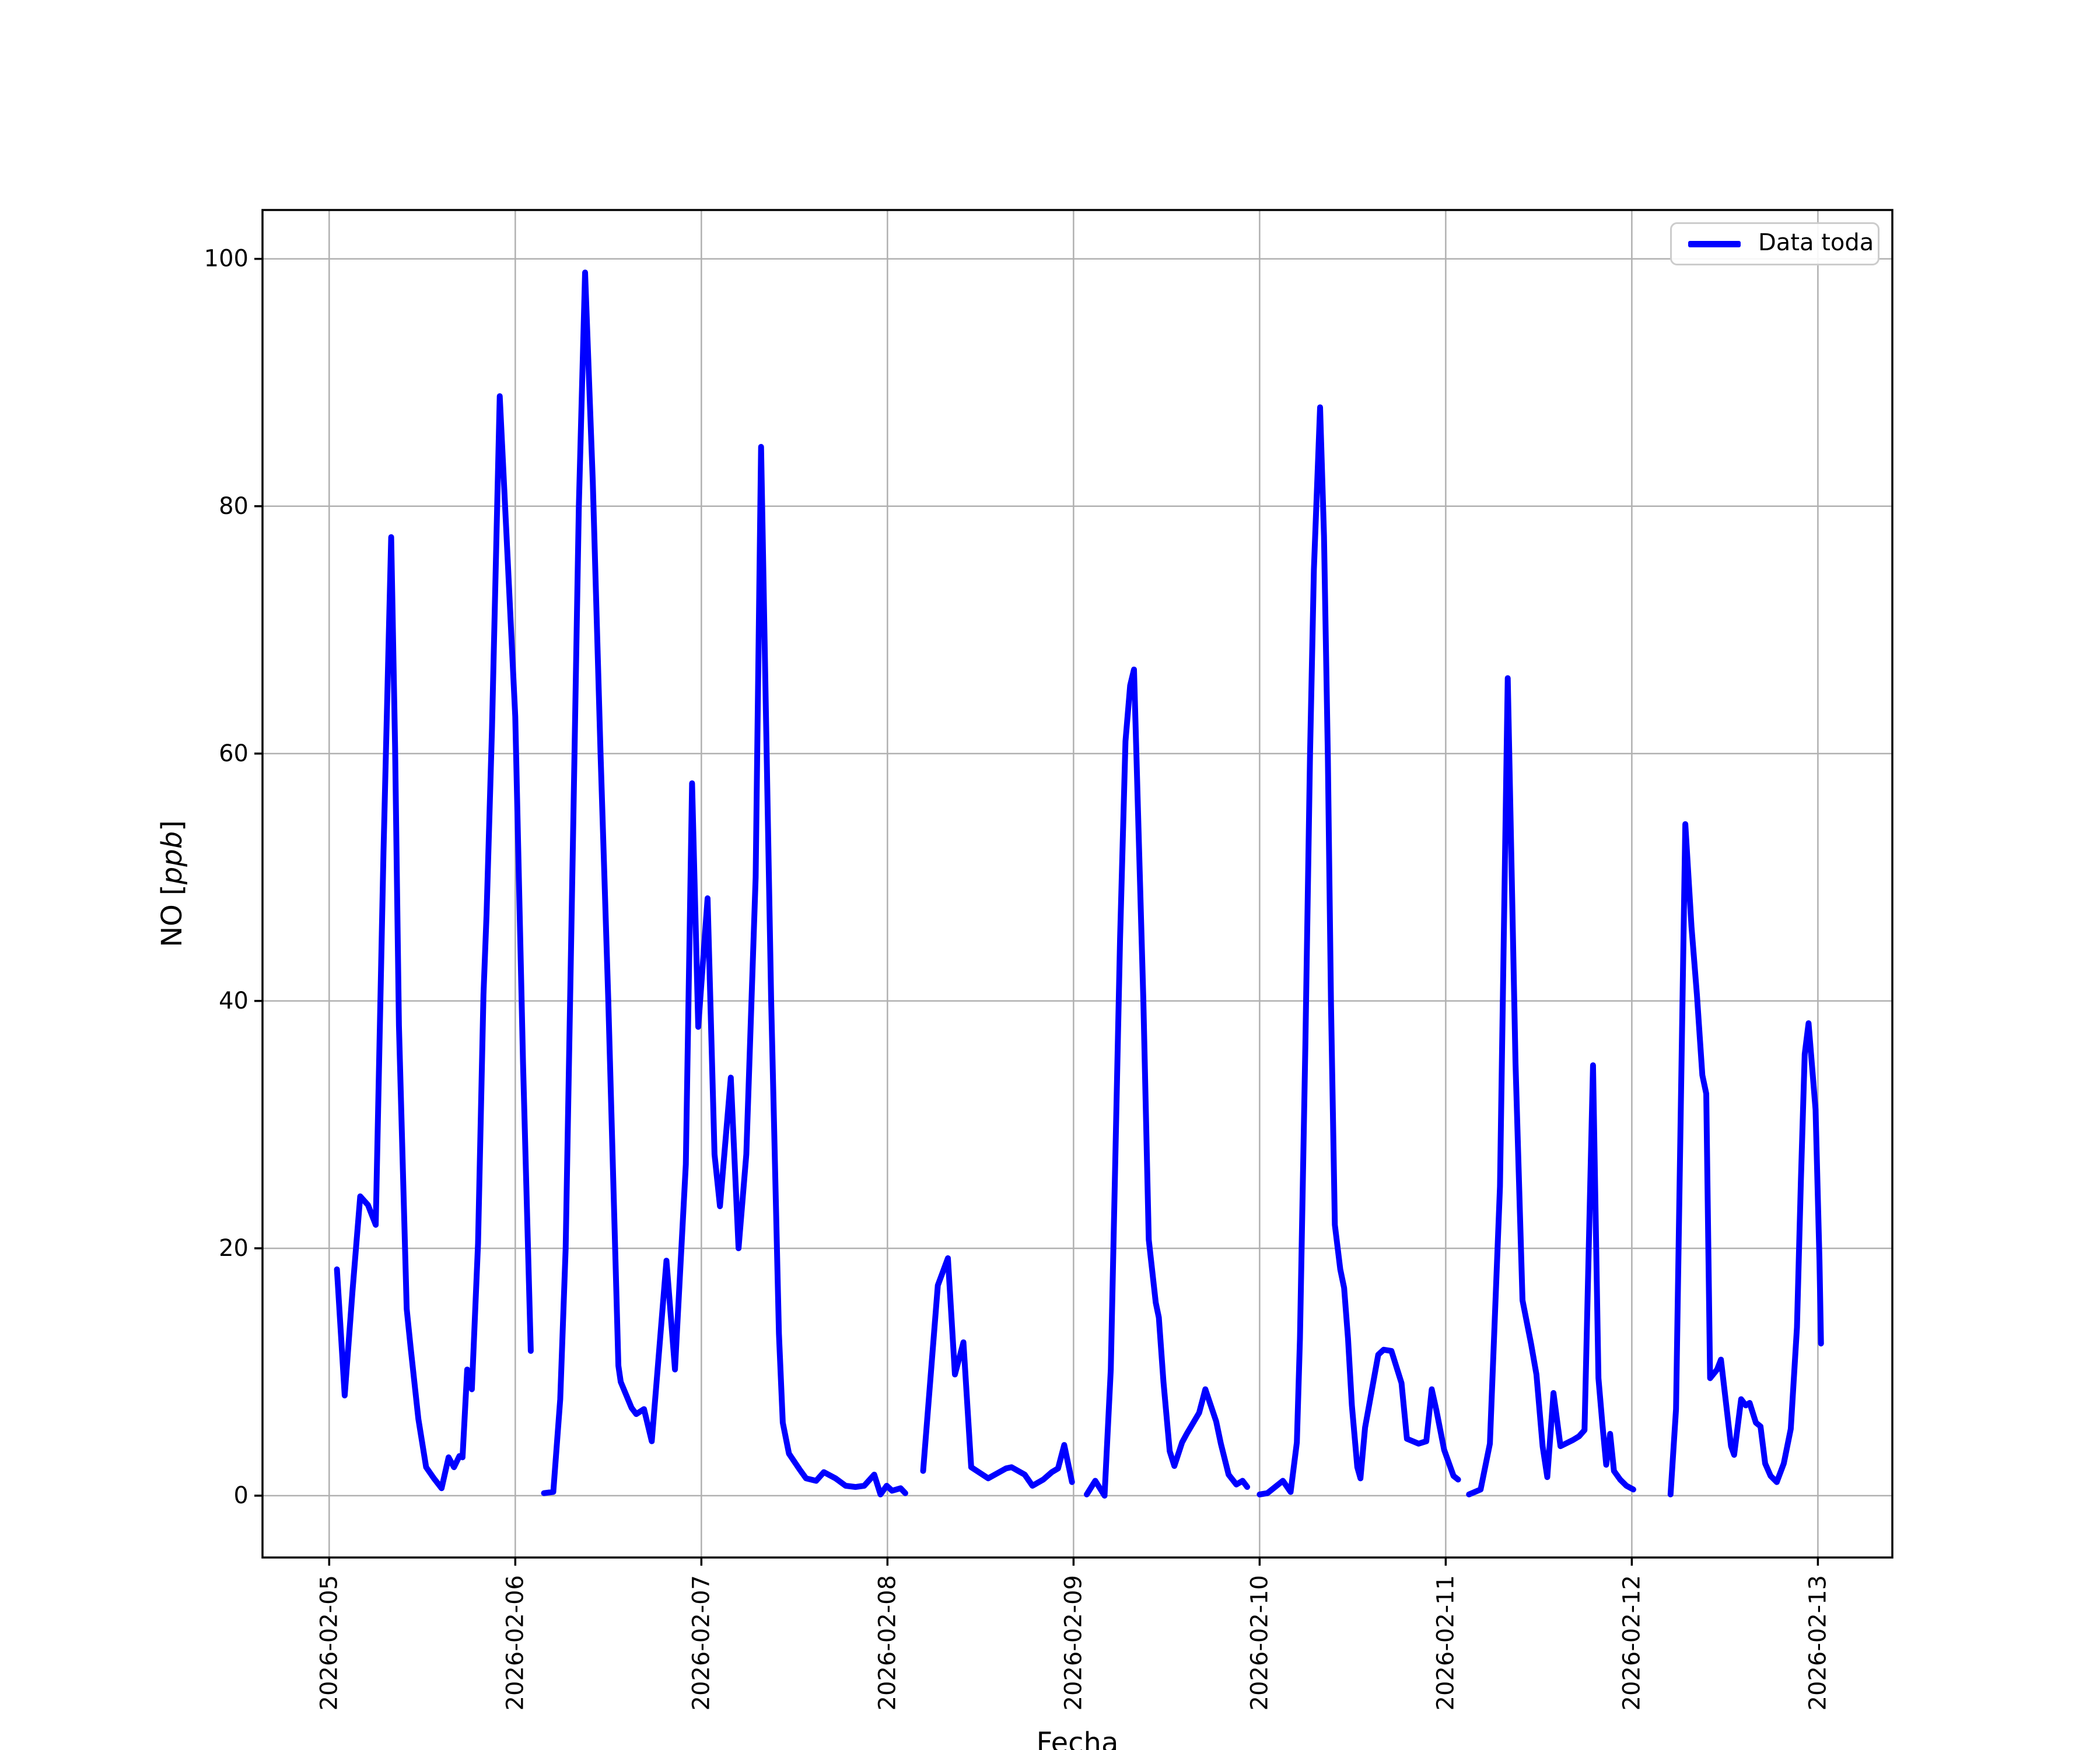 The image size is (2100, 1750). I want to click on y-axis-label-suffix: ], so click(172, 825).